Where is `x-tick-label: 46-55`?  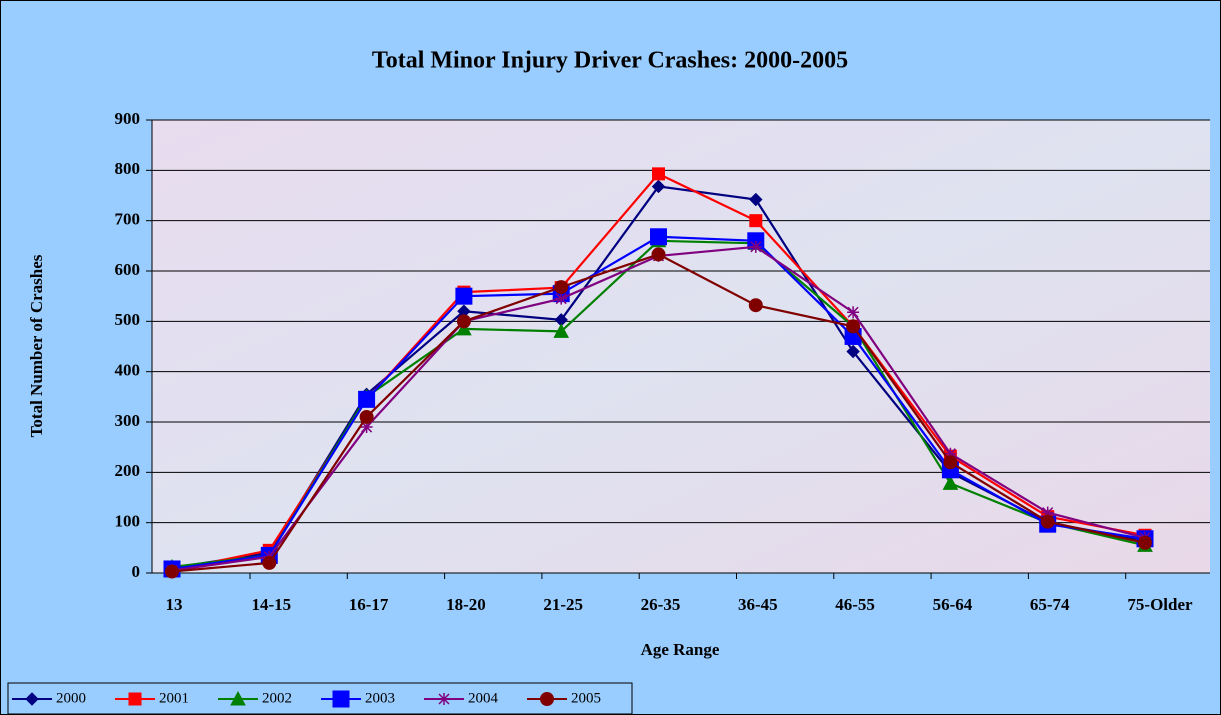
x-tick-label: 46-55 is located at coordinates (855, 604).